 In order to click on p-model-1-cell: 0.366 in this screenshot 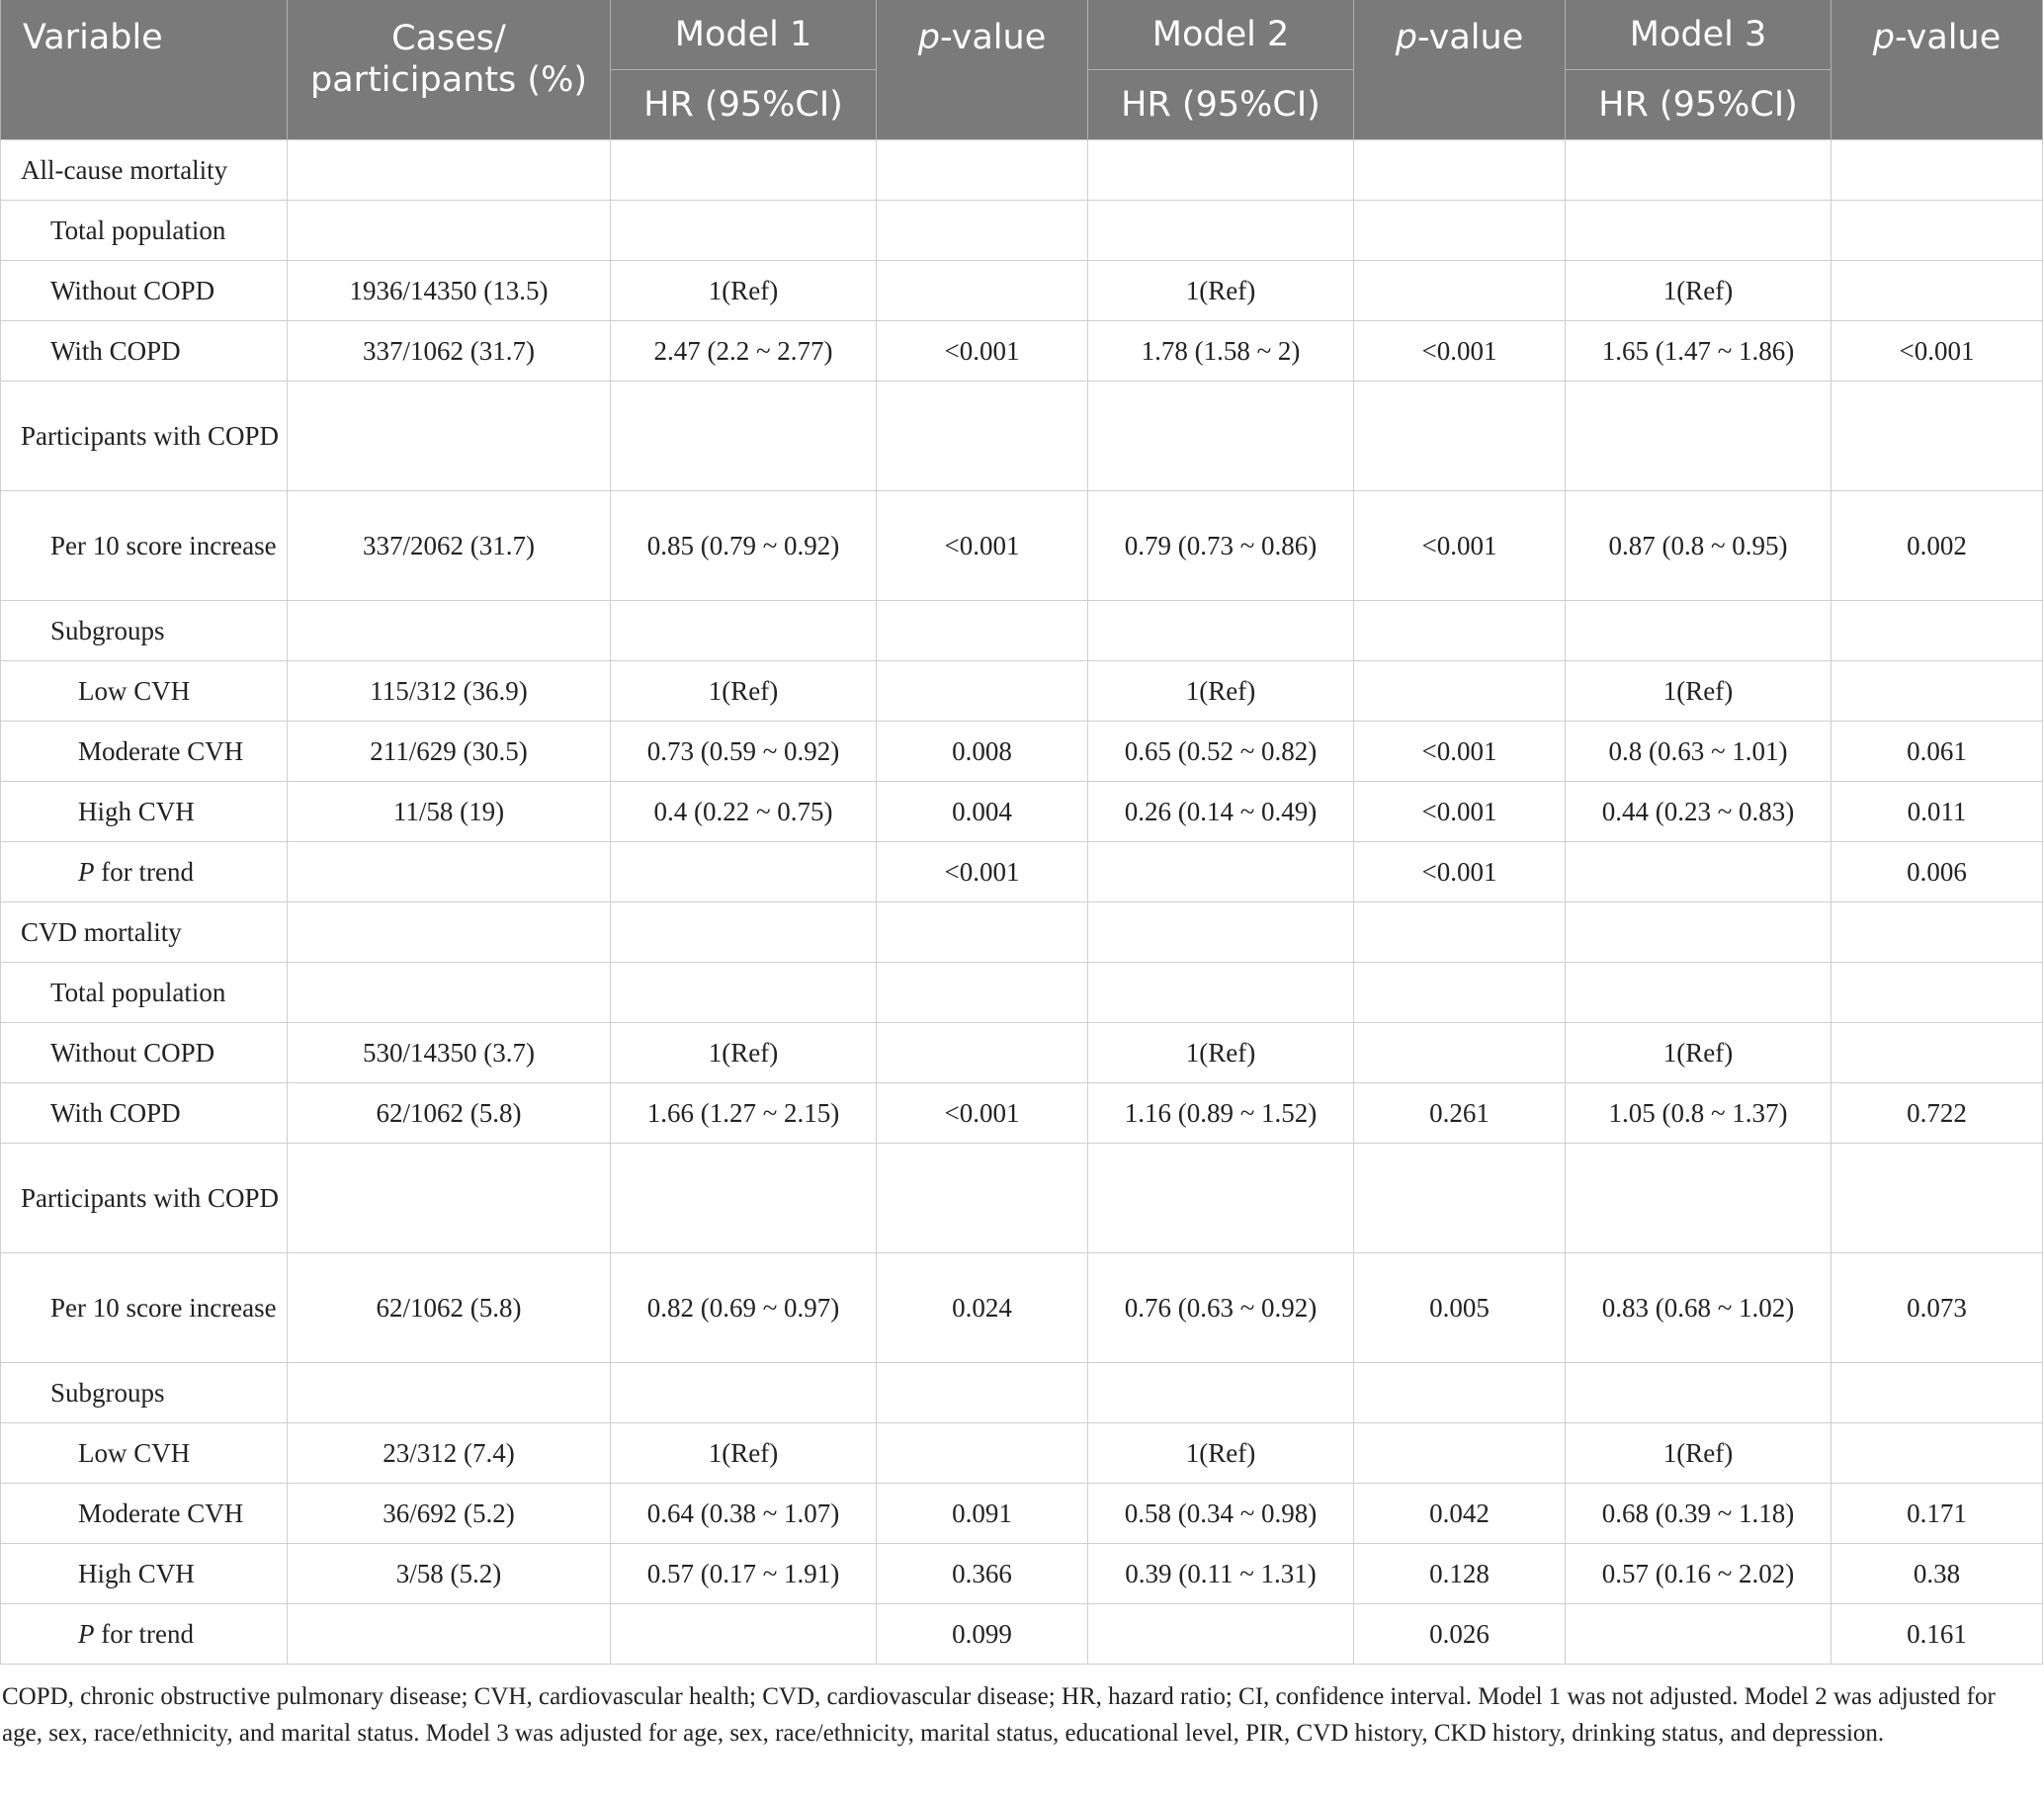, I will do `click(982, 1573)`.